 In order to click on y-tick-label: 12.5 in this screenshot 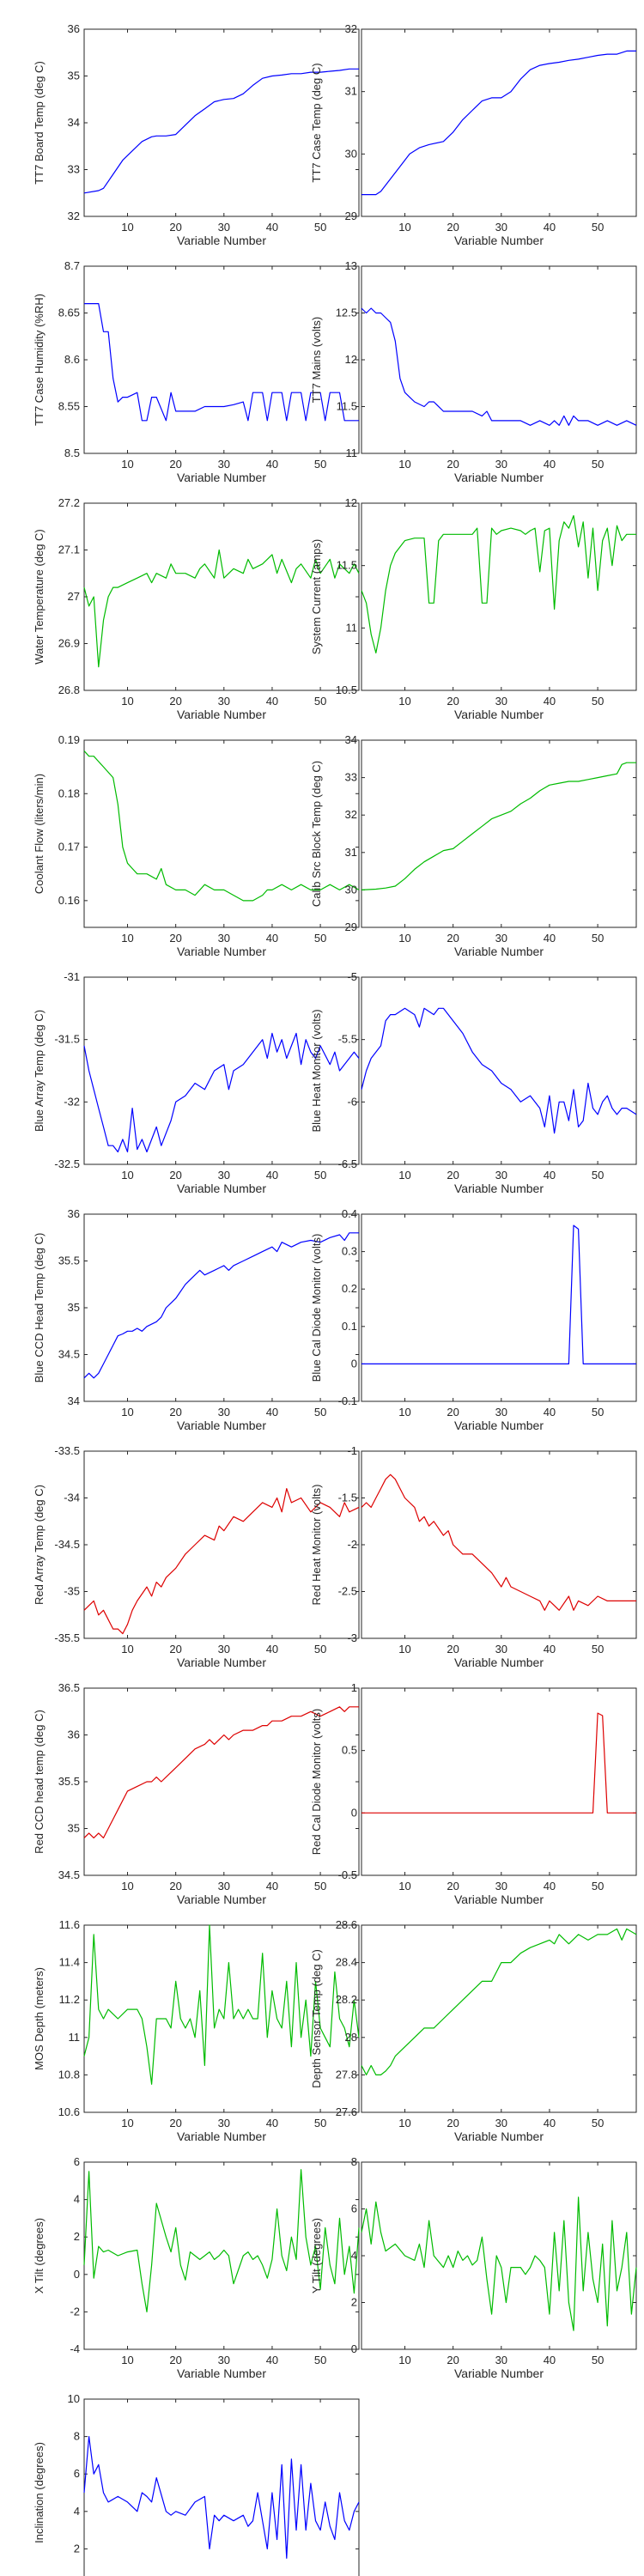, I will do `click(346, 313)`.